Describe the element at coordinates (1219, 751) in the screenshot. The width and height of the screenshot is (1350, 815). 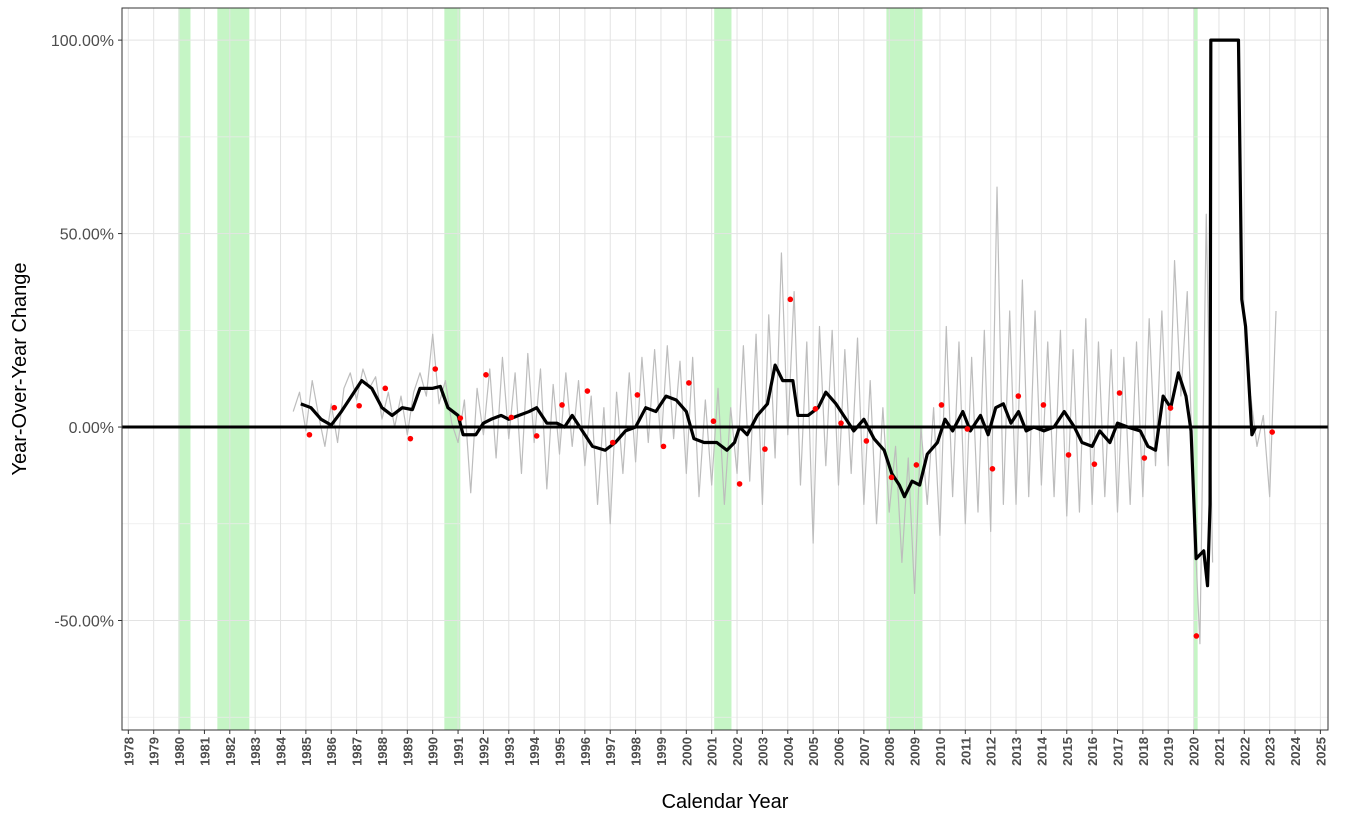
I see `x-tick-label: 2021` at that location.